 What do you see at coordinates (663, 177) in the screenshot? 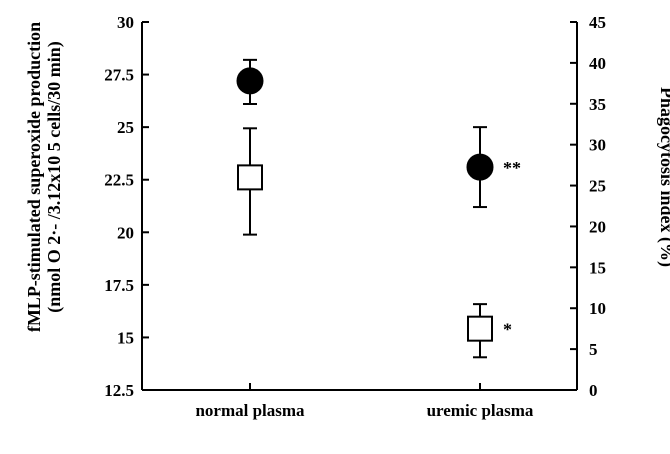
I see `right-axis-title: Phagocytosis index (%)` at bounding box center [663, 177].